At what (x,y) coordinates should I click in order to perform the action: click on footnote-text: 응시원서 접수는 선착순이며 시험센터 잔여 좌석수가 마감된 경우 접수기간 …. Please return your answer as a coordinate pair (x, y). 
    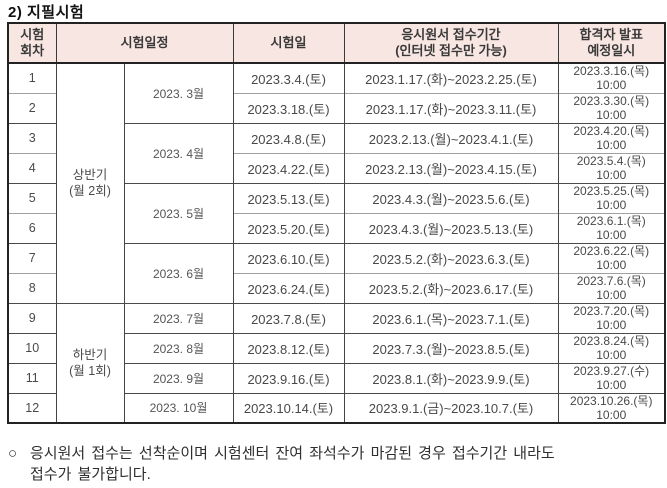
    Looking at the image, I should click on (292, 464).